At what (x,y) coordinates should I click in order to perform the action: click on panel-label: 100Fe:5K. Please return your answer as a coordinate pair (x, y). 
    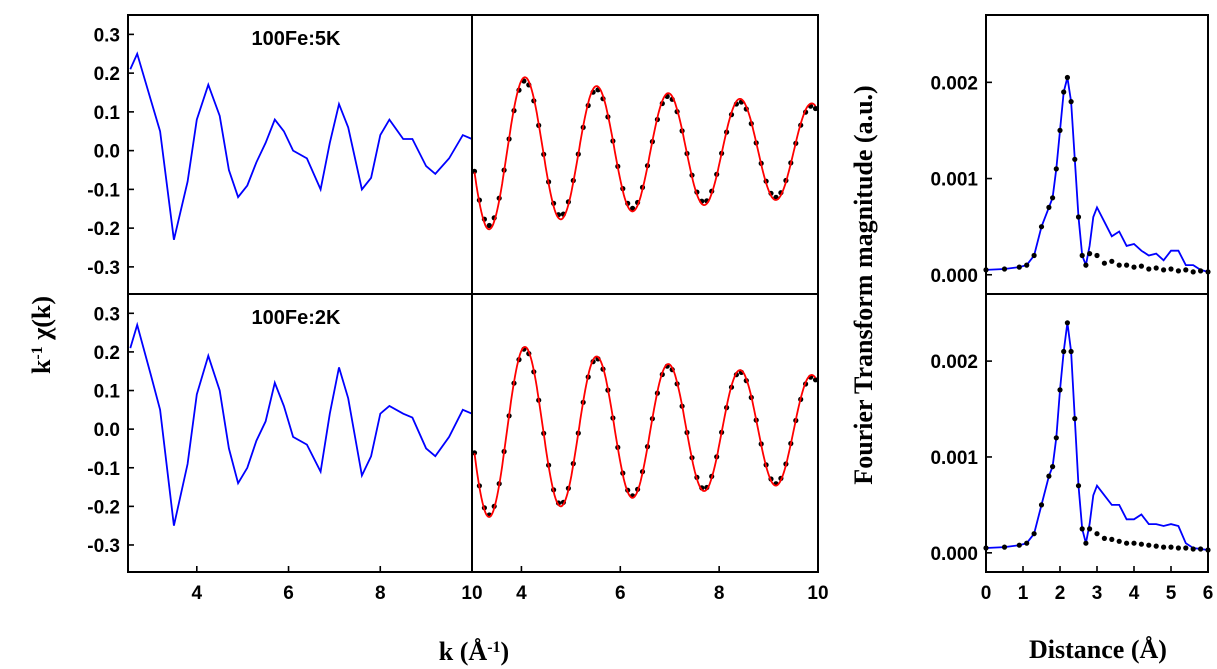
    Looking at the image, I should click on (296, 39).